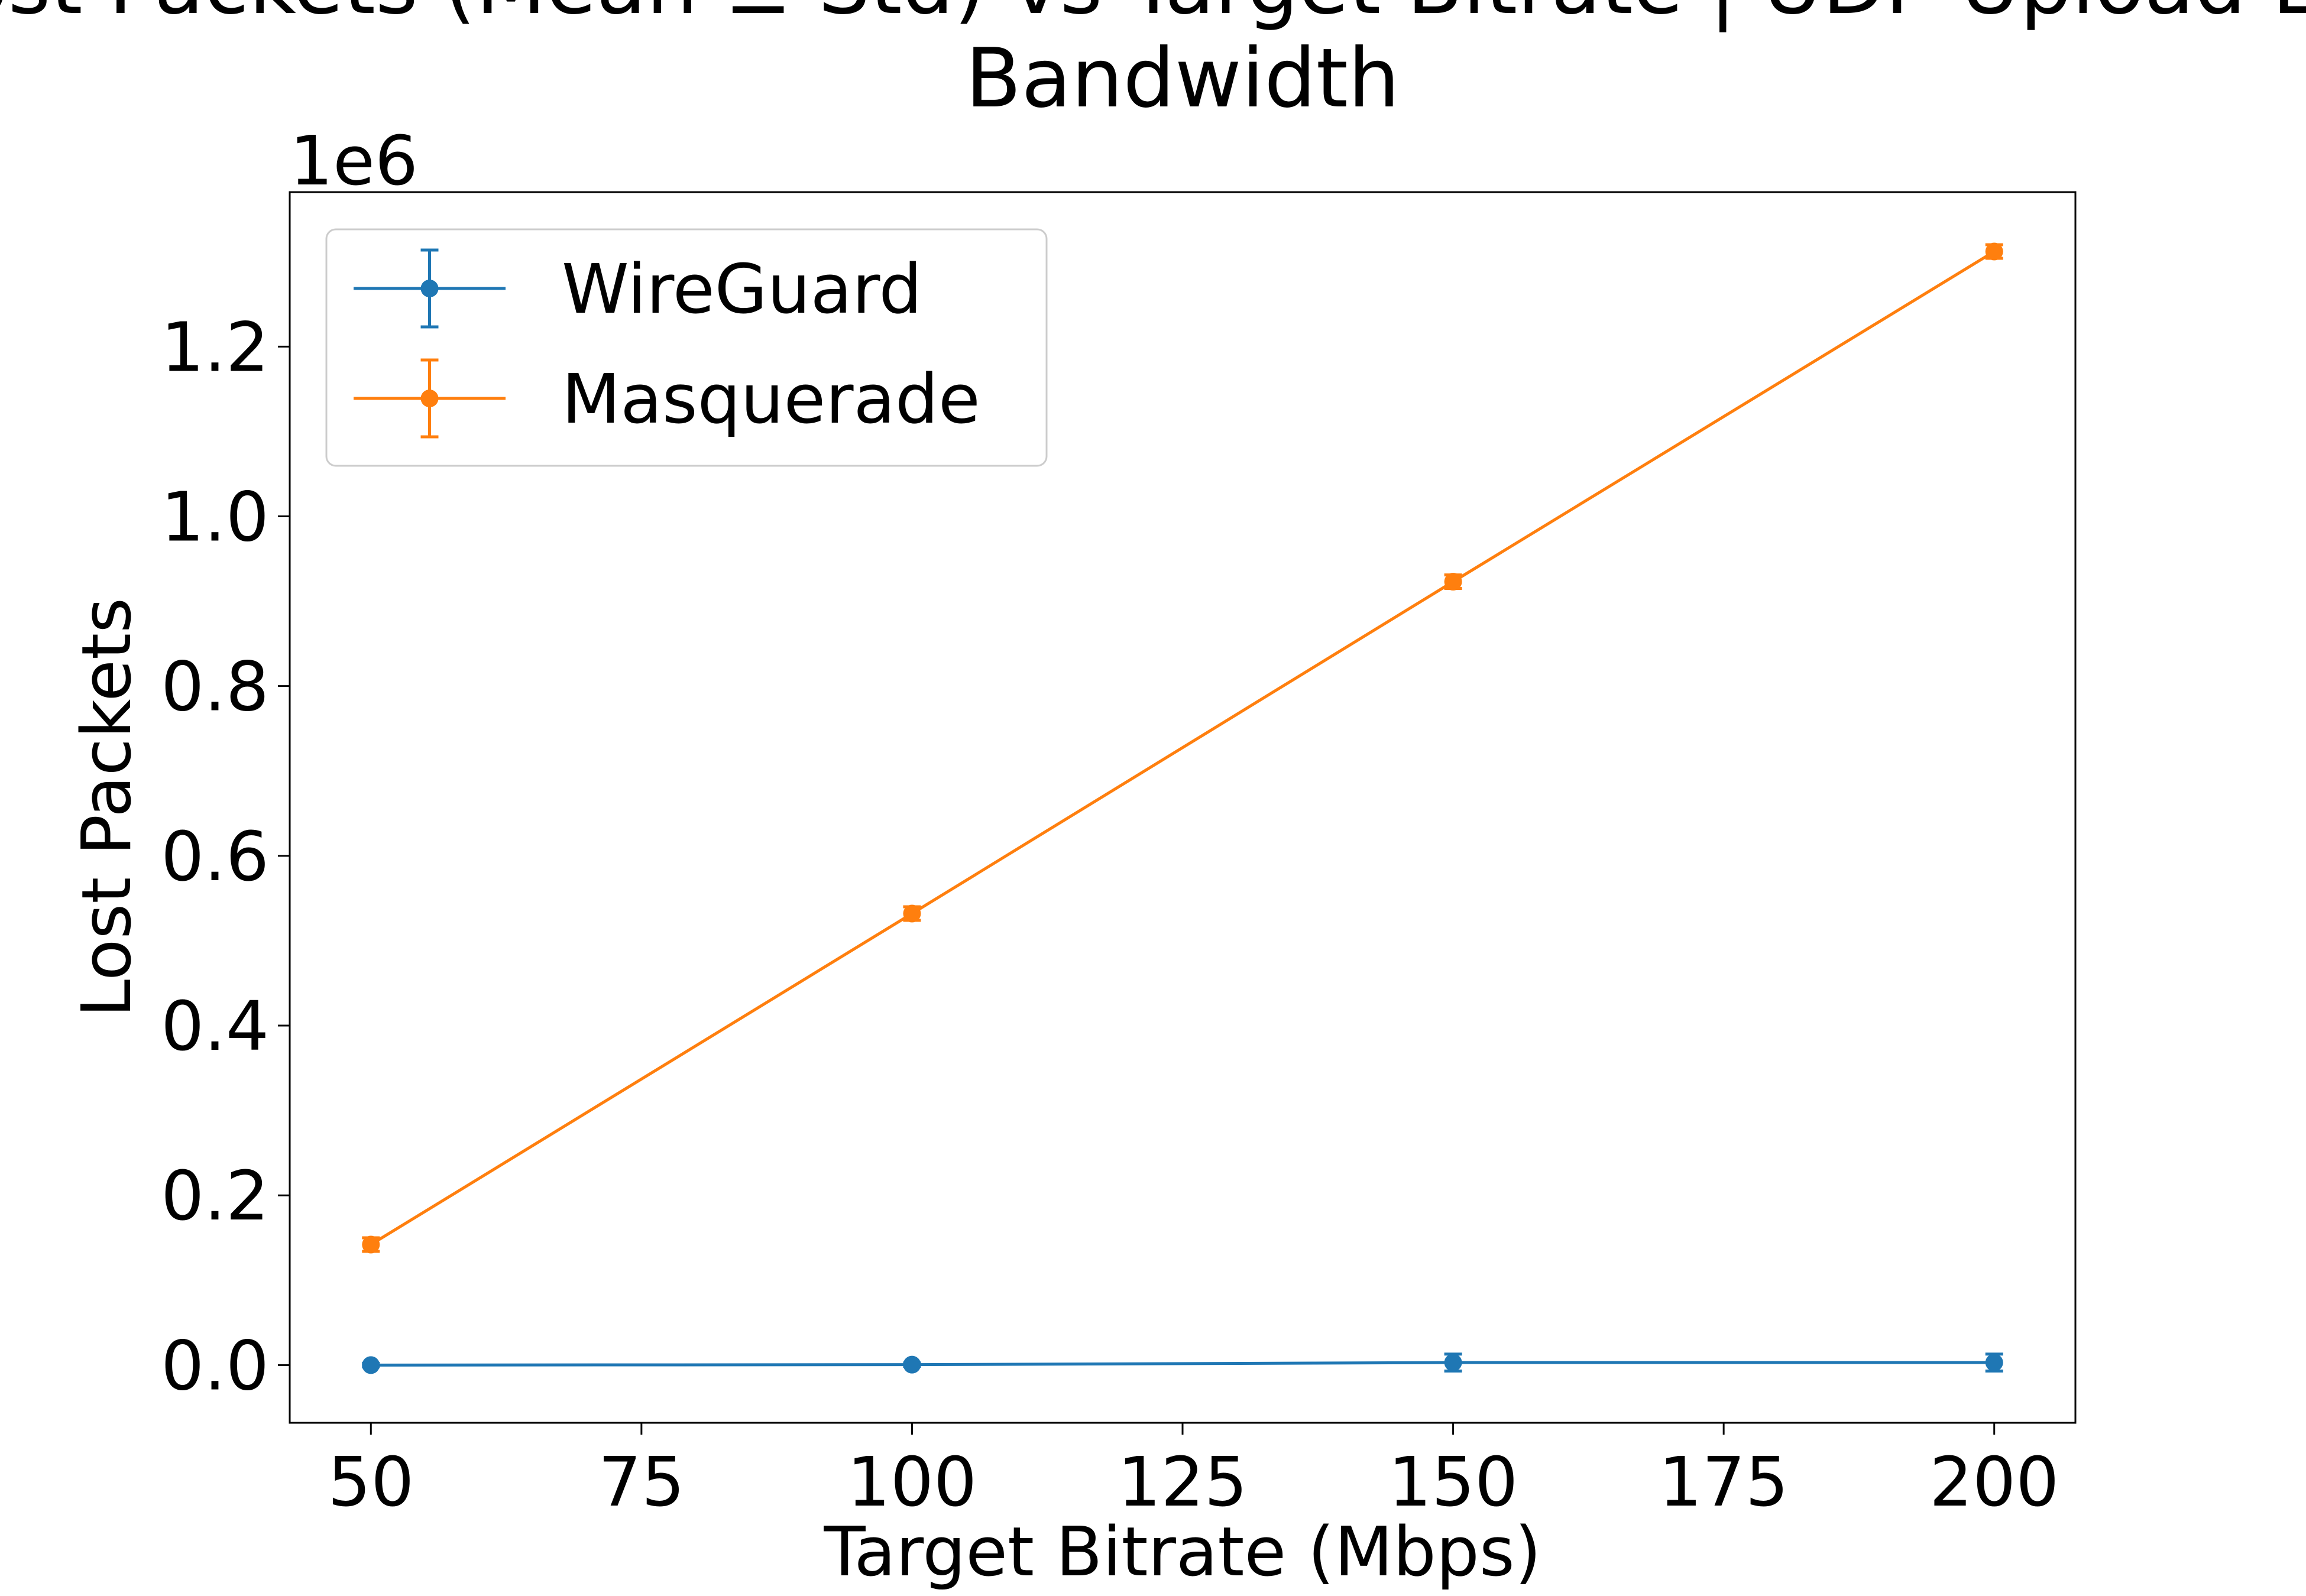 This screenshot has width=2306, height=1596. Describe the element at coordinates (215, 1196) in the screenshot. I see `y-tick-label: 0.2` at that location.